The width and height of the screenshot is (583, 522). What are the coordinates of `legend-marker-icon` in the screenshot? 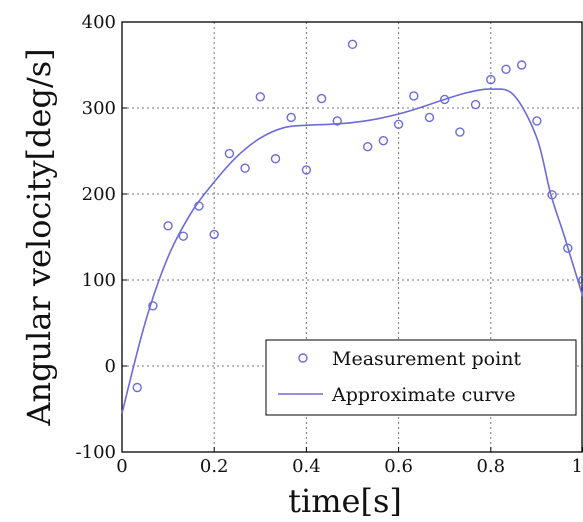 It's located at (303, 358).